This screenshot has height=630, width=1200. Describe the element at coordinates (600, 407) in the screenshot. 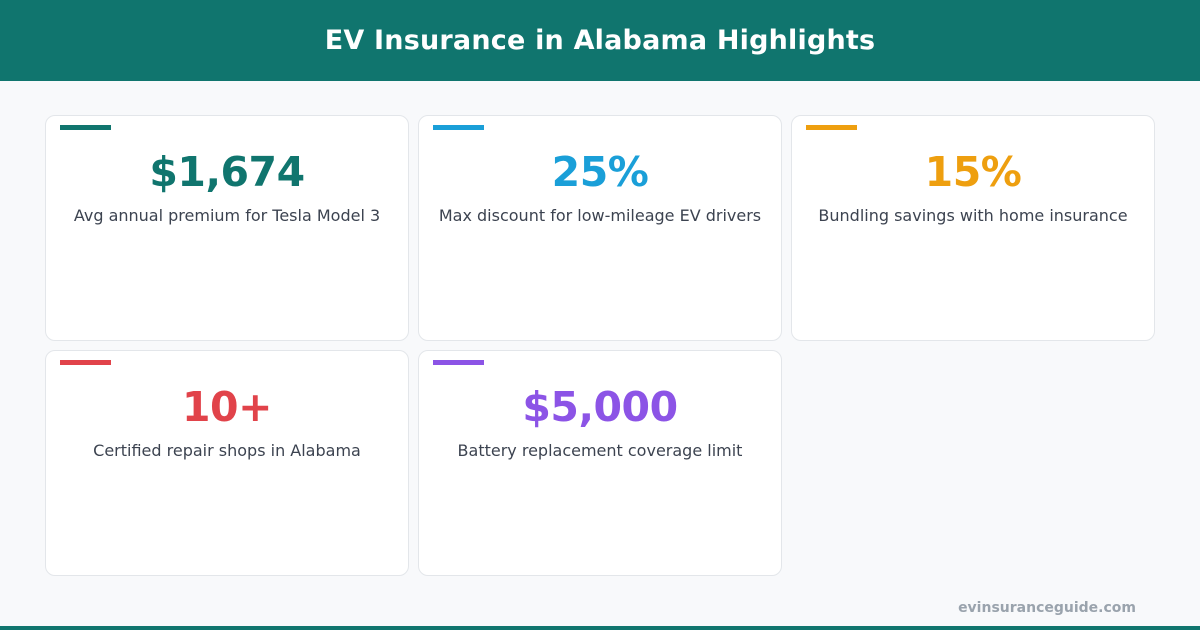

I see `stat-value: $5,000` at that location.